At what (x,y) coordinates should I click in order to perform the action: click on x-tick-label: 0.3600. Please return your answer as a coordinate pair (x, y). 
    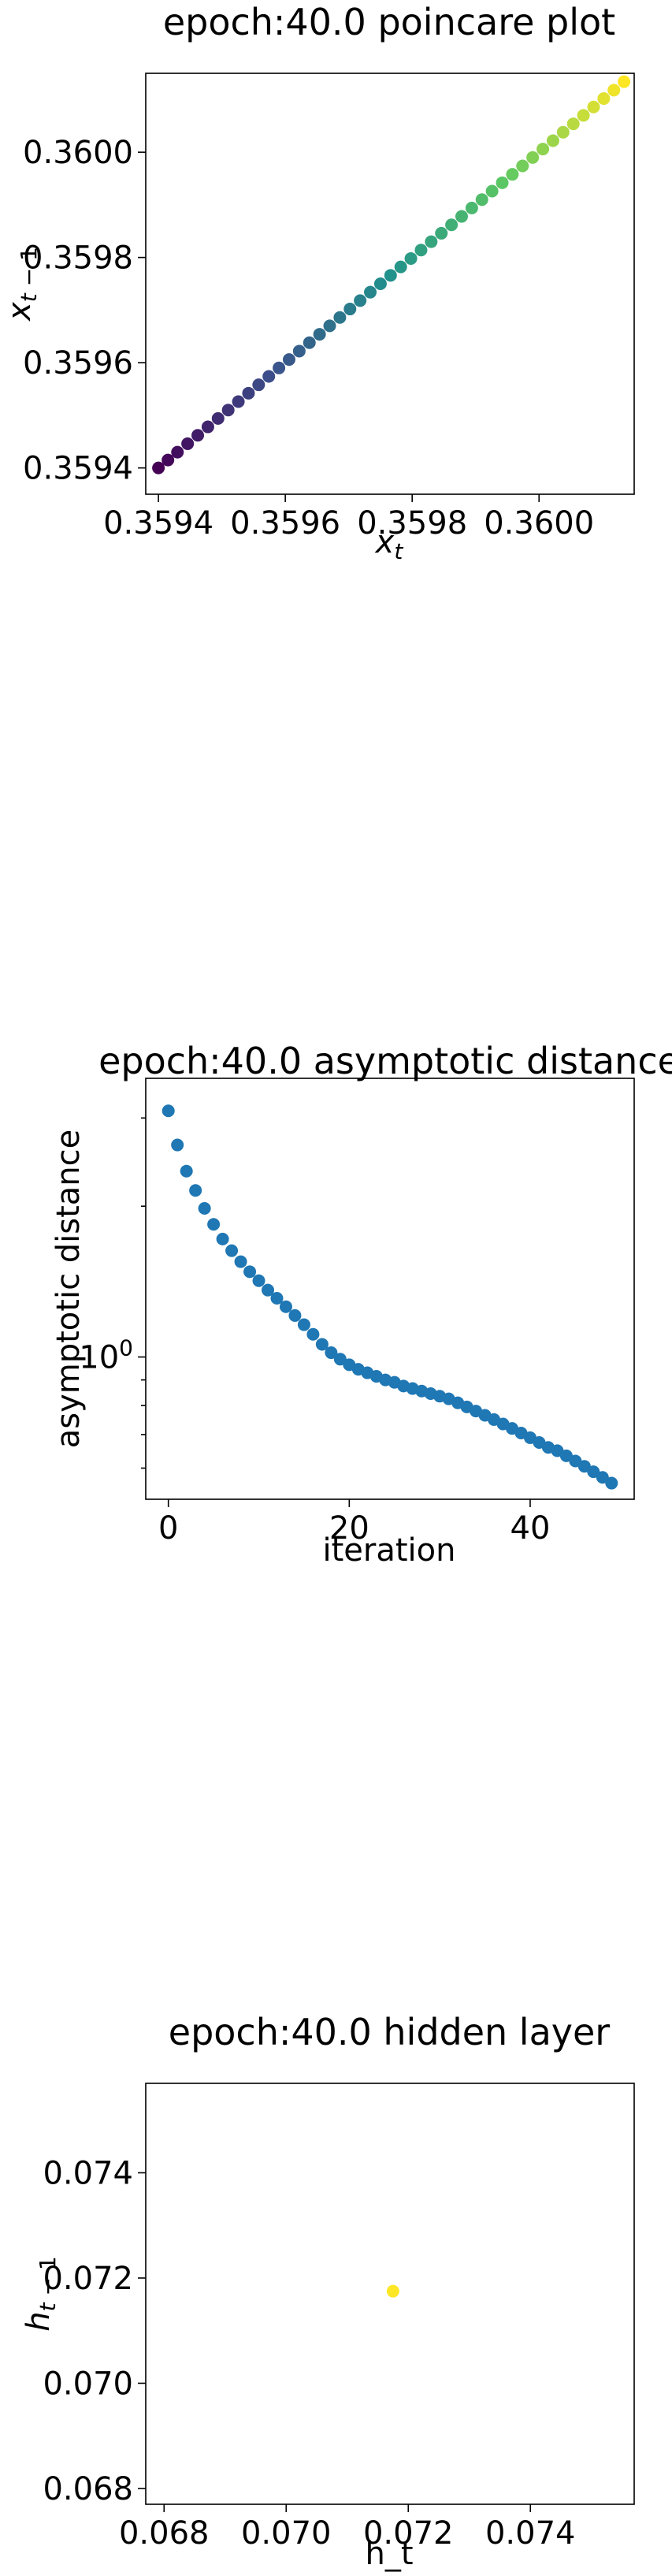
    Looking at the image, I should click on (539, 523).